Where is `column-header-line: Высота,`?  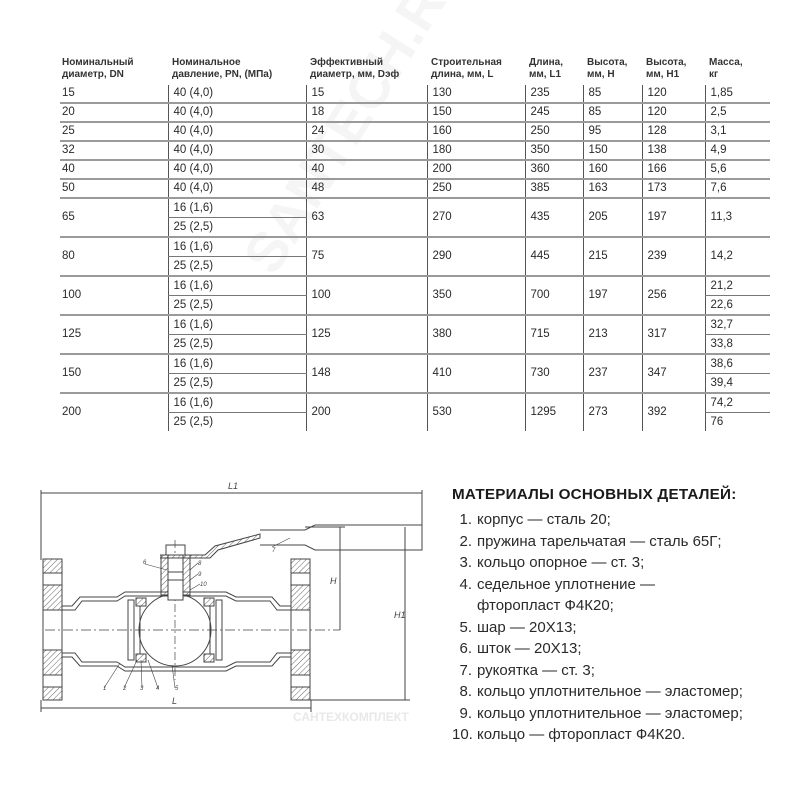
column-header-line: Высота, is located at coordinates (607, 62).